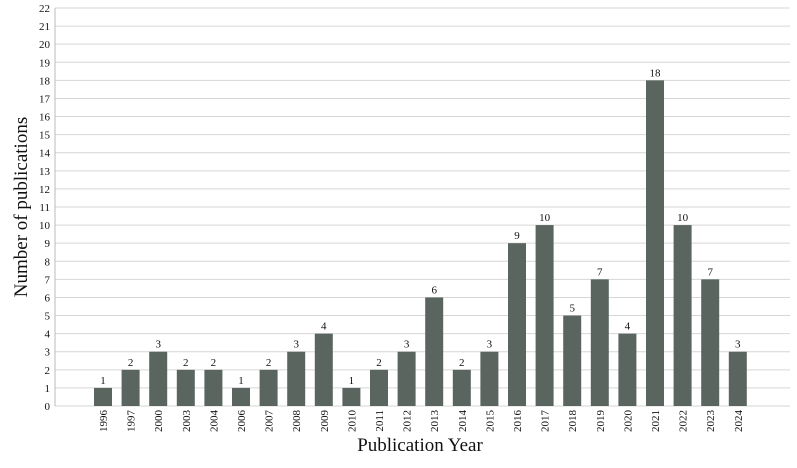 Image resolution: width=797 pixels, height=468 pixels. What do you see at coordinates (48, 335) in the screenshot?
I see `y-tick-label: 4` at bounding box center [48, 335].